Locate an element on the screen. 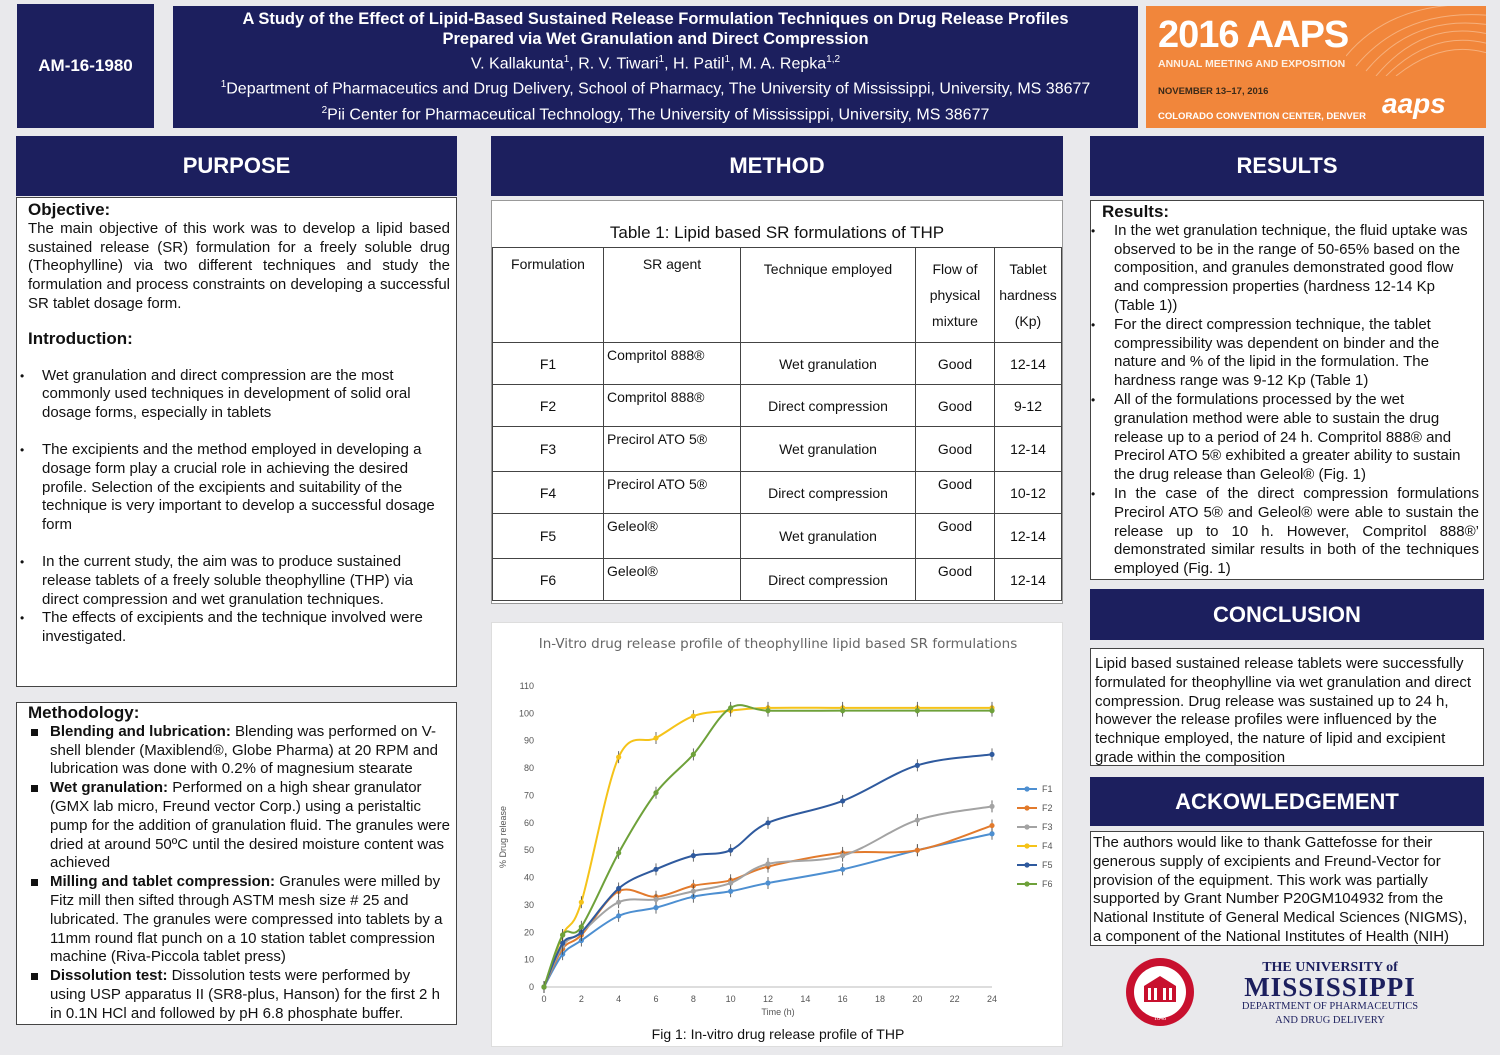 Image resolution: width=1500 pixels, height=1055 pixels. x-tick-label: 6 is located at coordinates (655, 999).